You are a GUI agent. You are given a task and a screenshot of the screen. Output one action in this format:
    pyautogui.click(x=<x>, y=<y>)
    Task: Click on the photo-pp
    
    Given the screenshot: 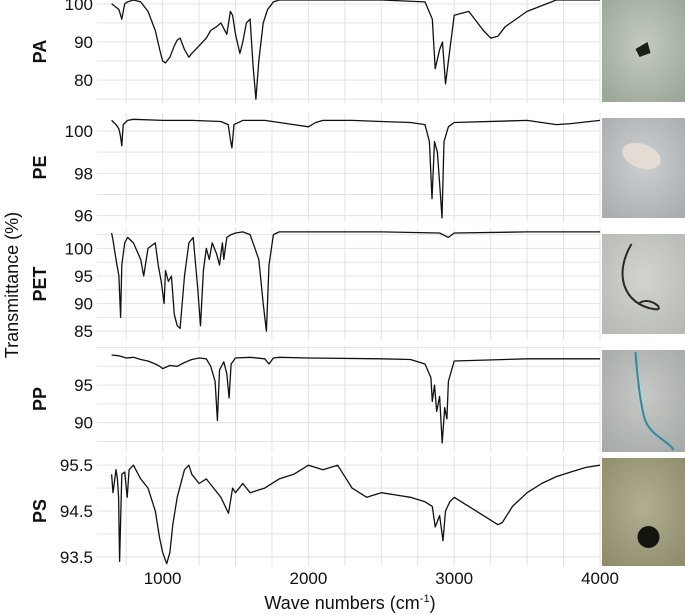 What is the action you would take?
    pyautogui.click(x=643, y=401)
    